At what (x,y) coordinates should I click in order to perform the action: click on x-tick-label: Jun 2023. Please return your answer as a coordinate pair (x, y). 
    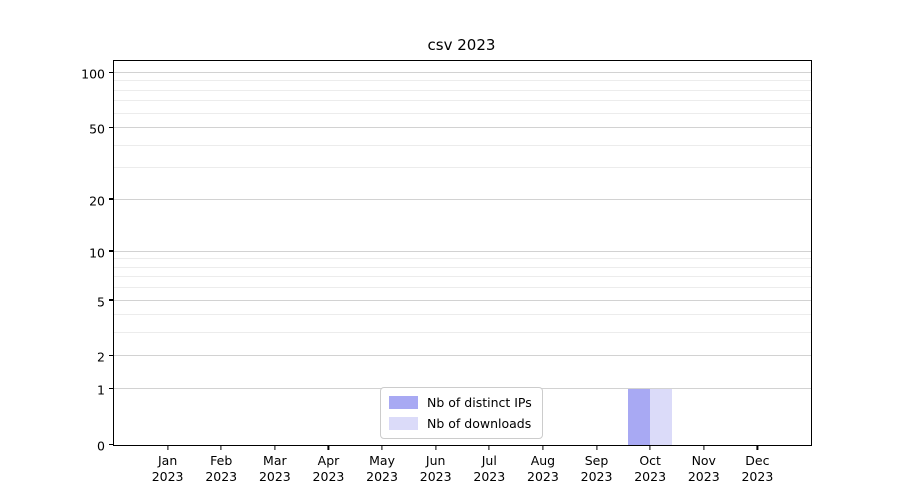
    Looking at the image, I should click on (435, 469).